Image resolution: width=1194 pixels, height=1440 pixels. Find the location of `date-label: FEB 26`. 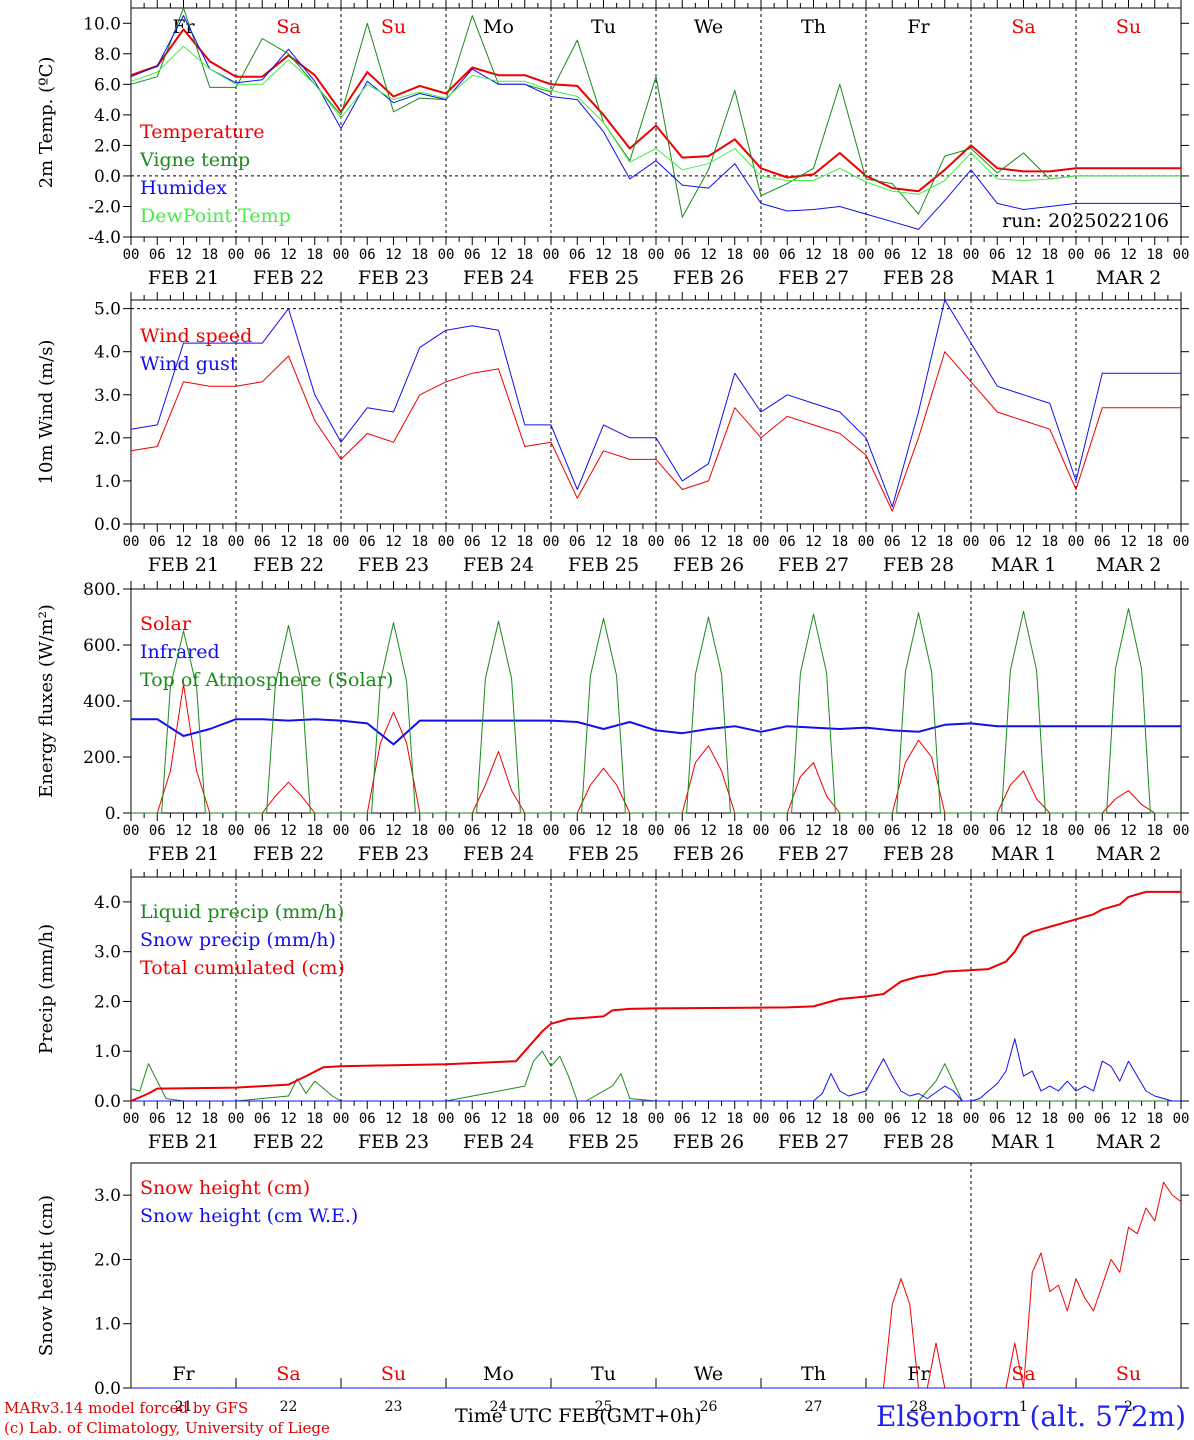

date-label: FEB 26 is located at coordinates (708, 854).